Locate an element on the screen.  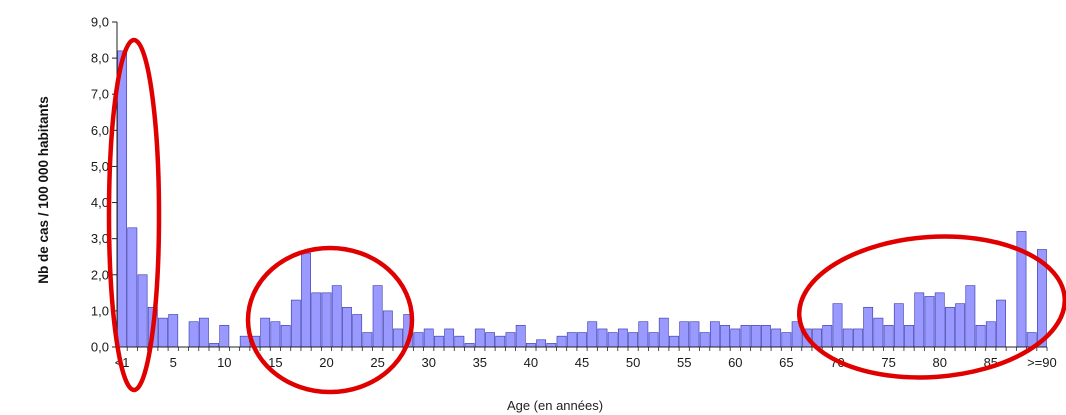
x-tick-label: 25 is located at coordinates (377, 362).